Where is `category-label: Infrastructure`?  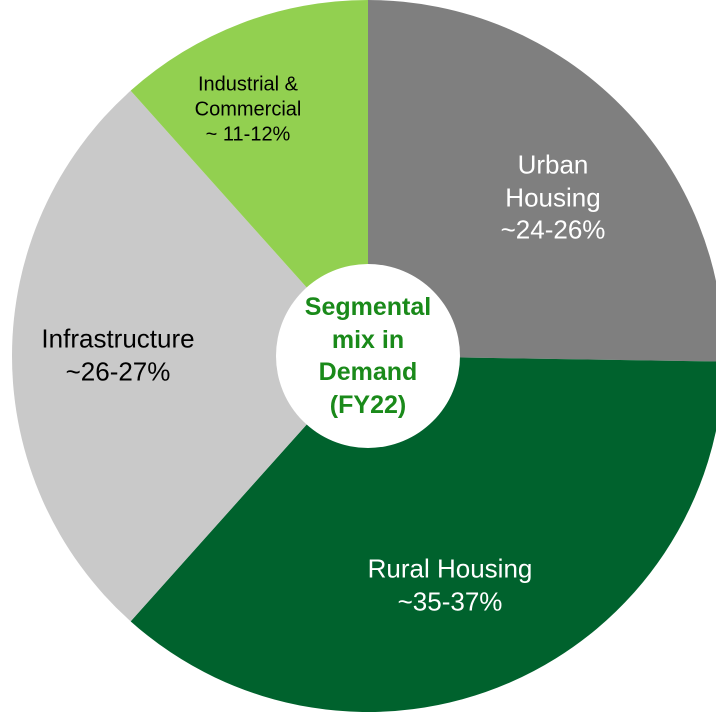 category-label: Infrastructure is located at coordinates (118, 338).